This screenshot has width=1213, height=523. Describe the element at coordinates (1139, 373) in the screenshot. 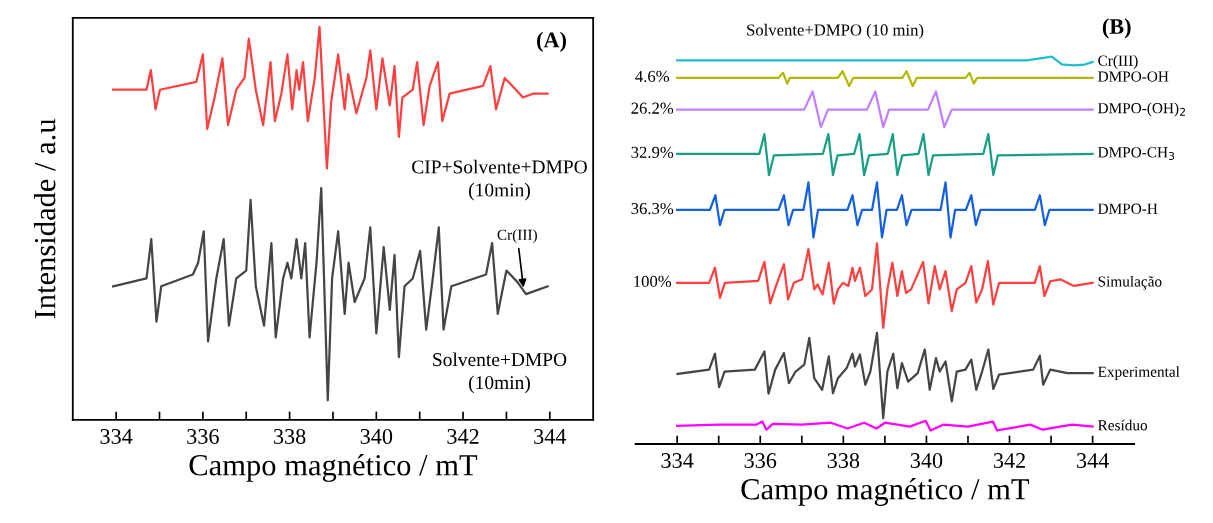

I see `series-label: Experimental` at that location.